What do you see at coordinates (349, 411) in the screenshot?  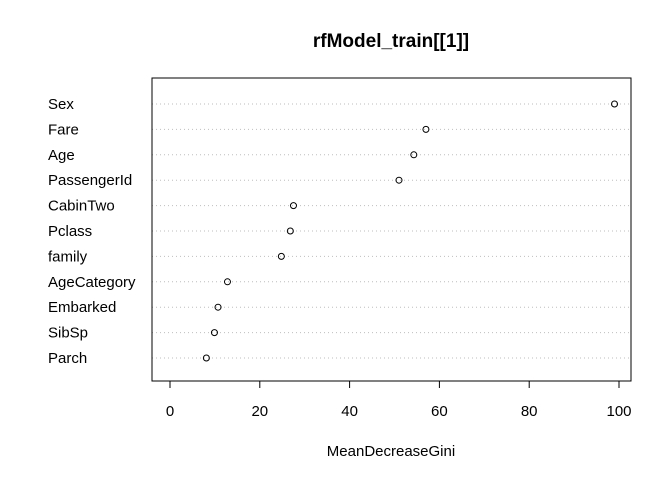 I see `x-tick-label: 40` at bounding box center [349, 411].